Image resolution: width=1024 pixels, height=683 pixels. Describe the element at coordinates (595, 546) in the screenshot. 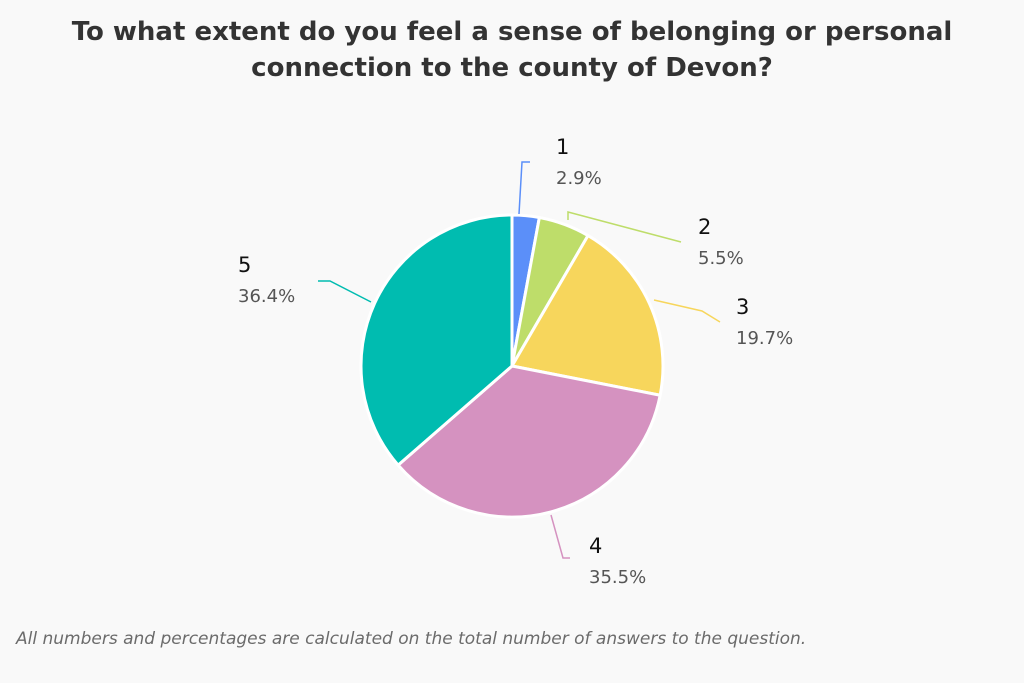

I see `category-label-4: 4` at that location.